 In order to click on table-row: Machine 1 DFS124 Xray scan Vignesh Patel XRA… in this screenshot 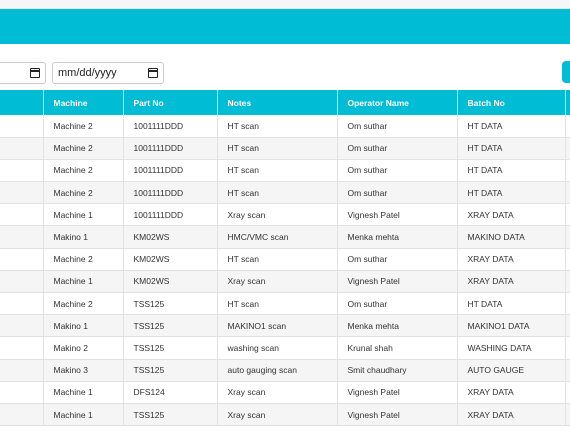, I will do `click(285, 392)`.